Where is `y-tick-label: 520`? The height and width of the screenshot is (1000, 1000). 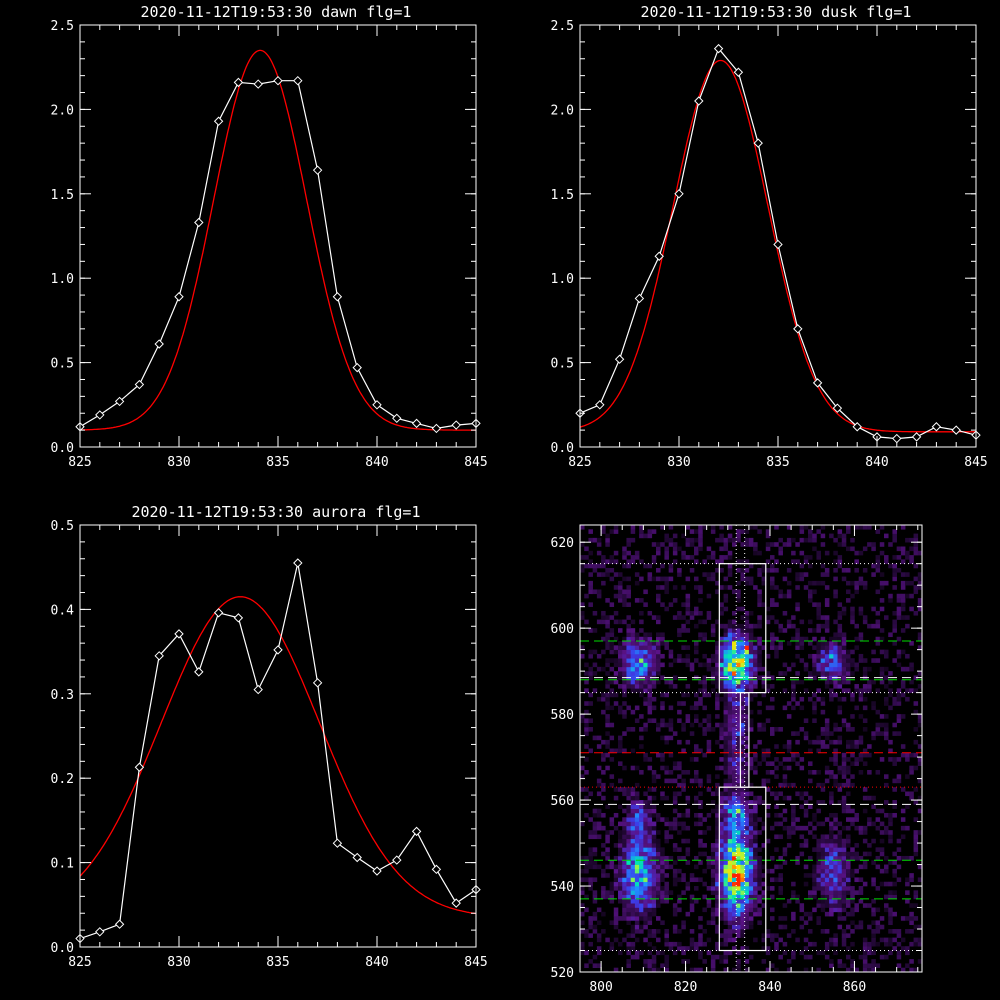 y-tick-label: 520 is located at coordinates (562, 973).